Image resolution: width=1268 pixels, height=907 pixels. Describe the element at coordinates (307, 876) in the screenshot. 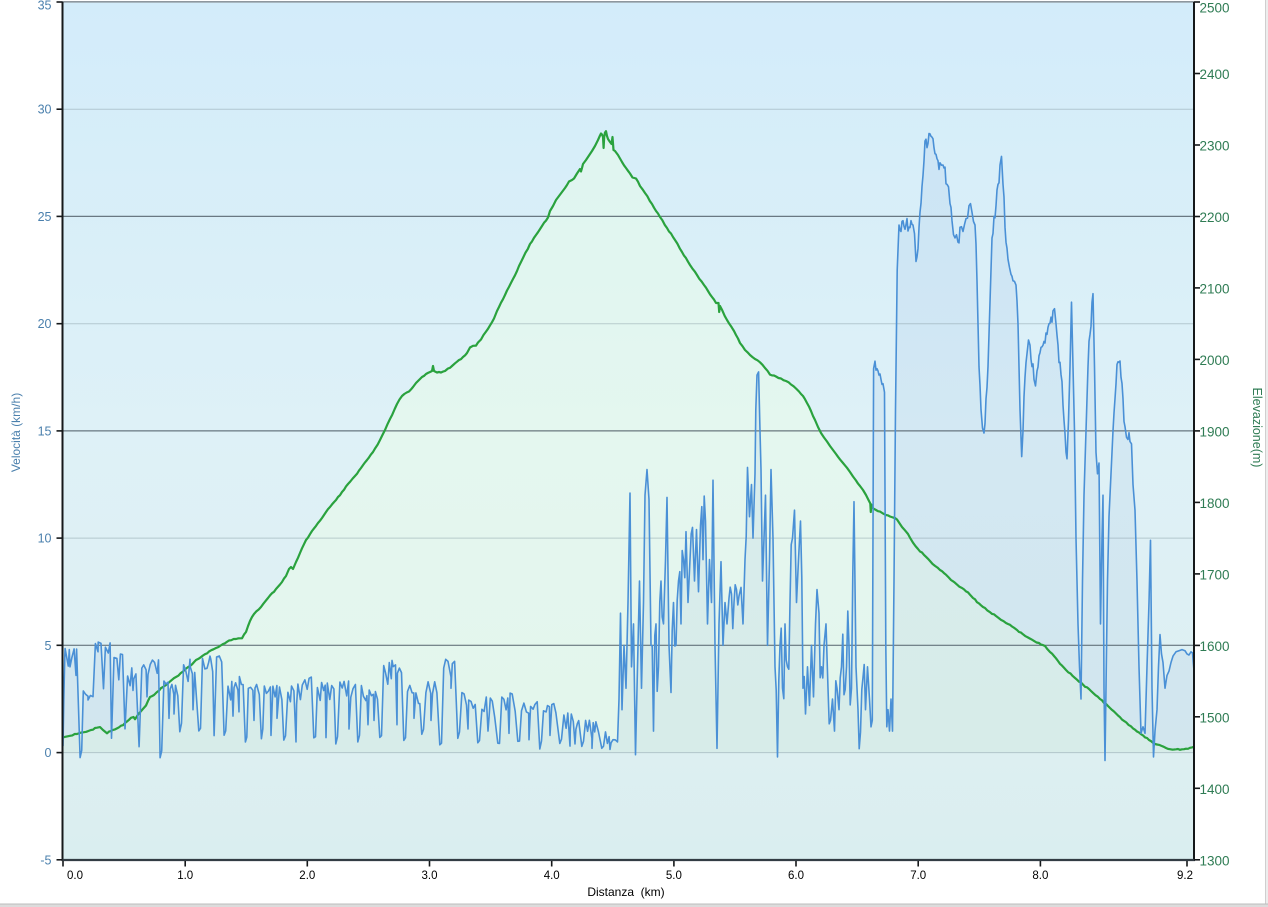

I see `svg-text: 2.0` at that location.